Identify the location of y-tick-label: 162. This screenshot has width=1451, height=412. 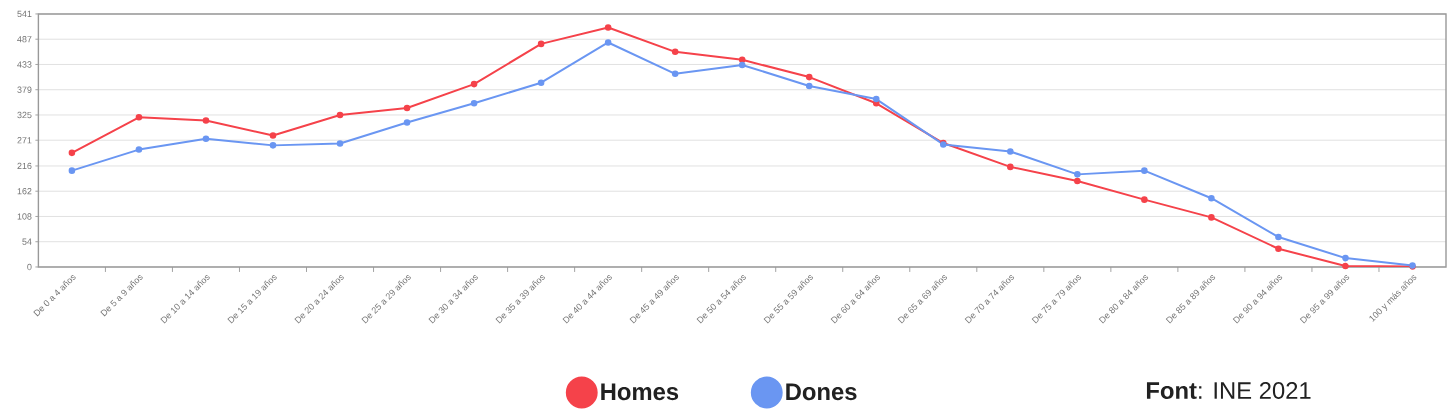
(24, 191).